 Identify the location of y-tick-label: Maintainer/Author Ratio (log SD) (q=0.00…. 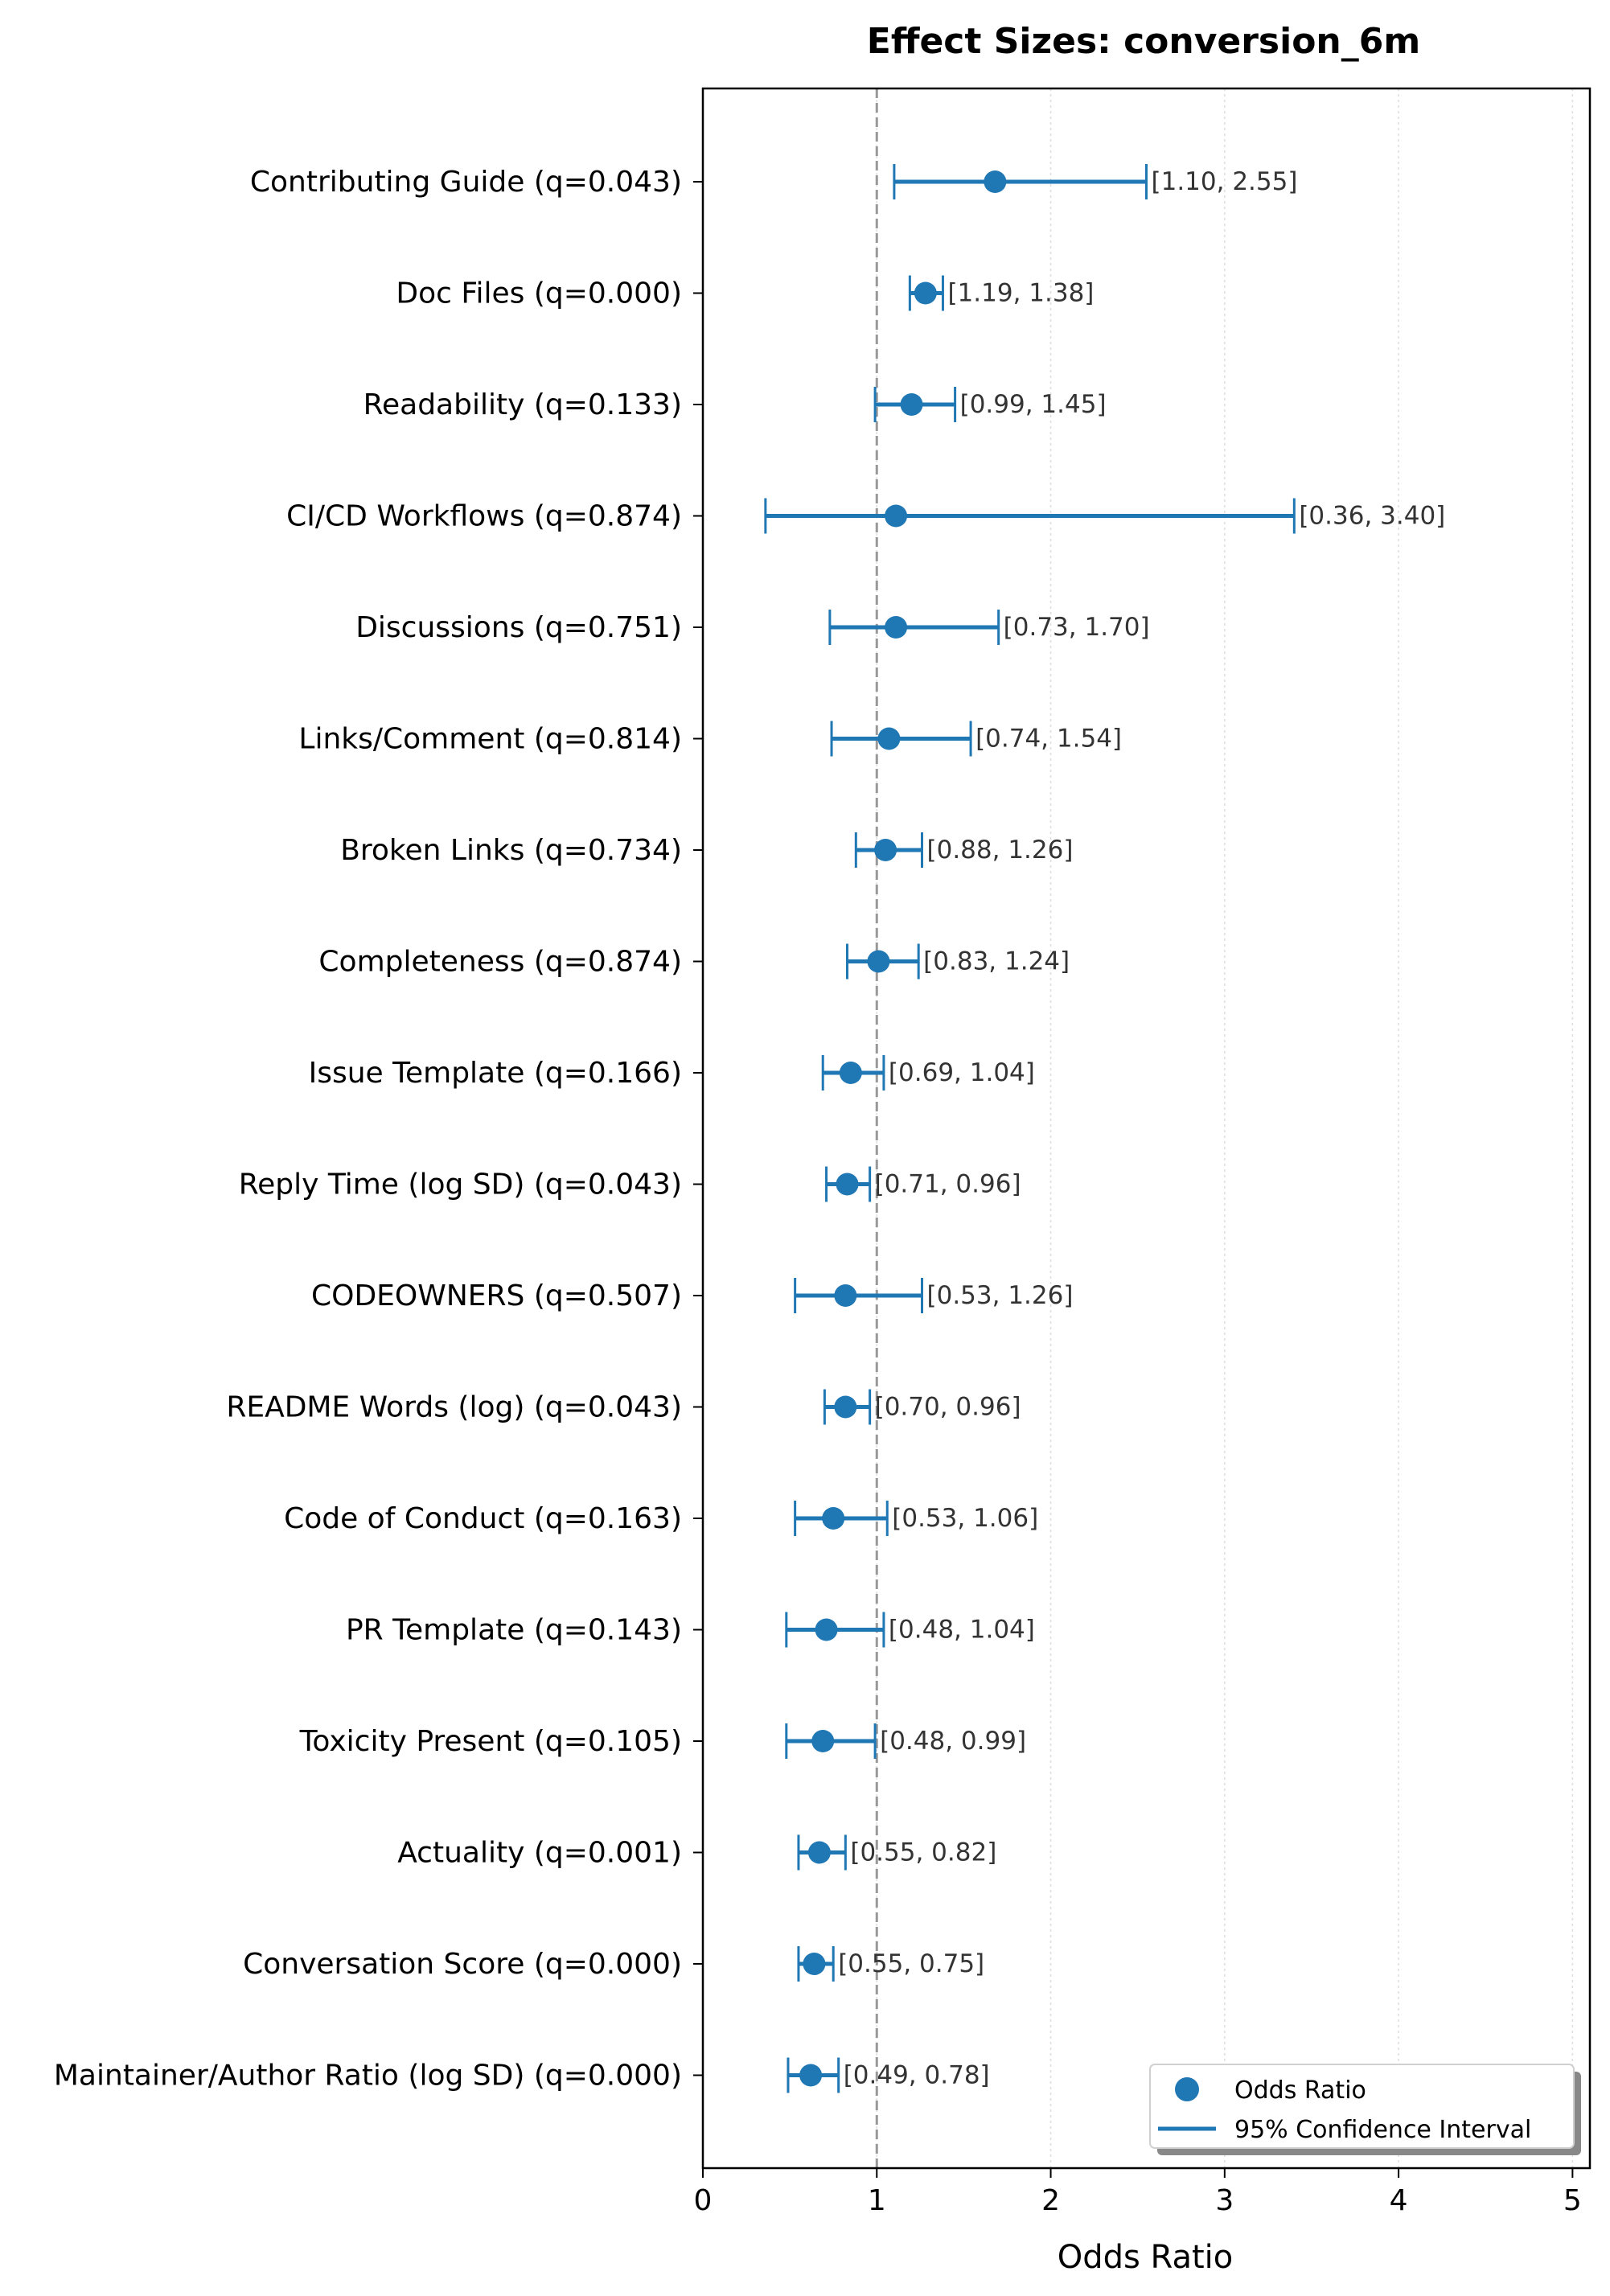
(368, 2076).